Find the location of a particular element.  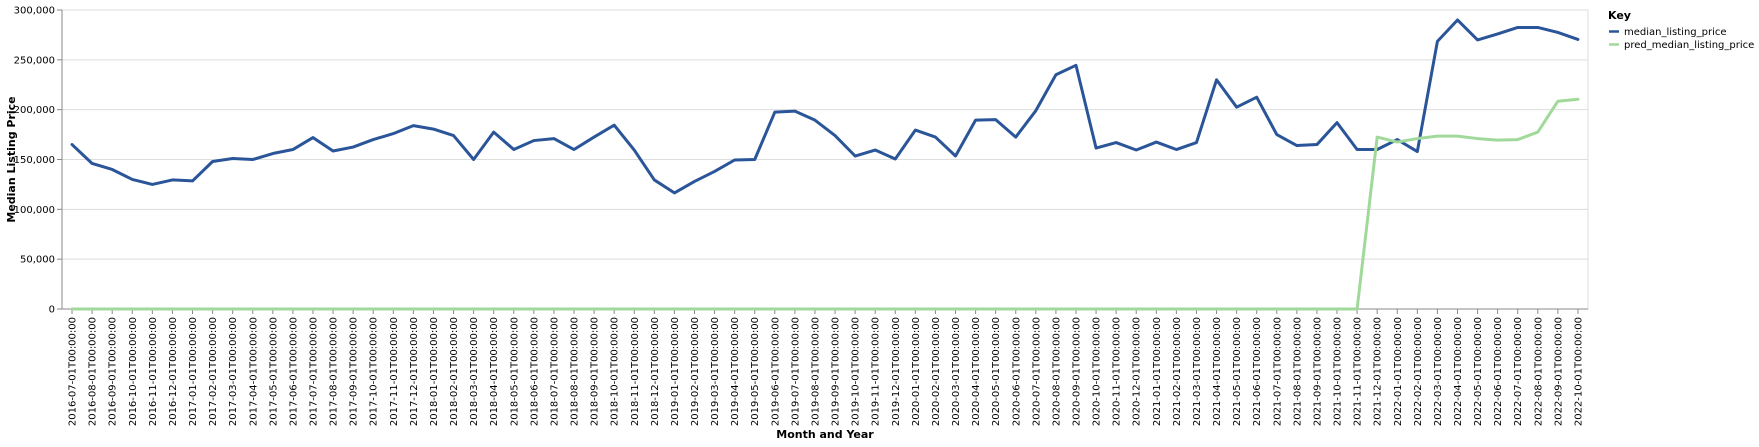

y-tick-label: 200,000 is located at coordinates (34, 110).